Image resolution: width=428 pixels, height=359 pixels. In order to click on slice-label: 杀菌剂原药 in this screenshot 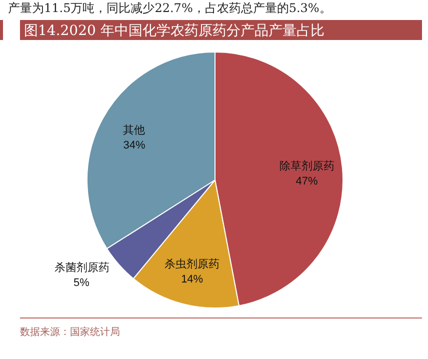, I will do `click(82, 267)`.